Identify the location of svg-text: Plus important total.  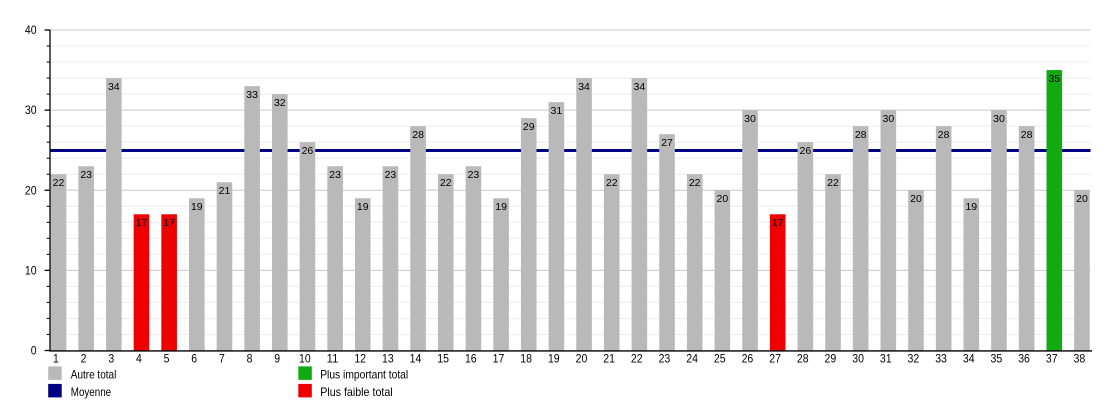
(364, 375).